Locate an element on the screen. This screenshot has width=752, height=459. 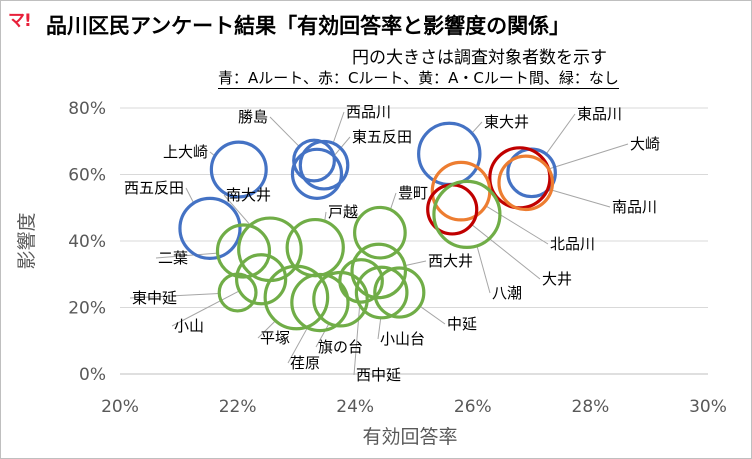
point-label: 南品川 is located at coordinates (634, 207).